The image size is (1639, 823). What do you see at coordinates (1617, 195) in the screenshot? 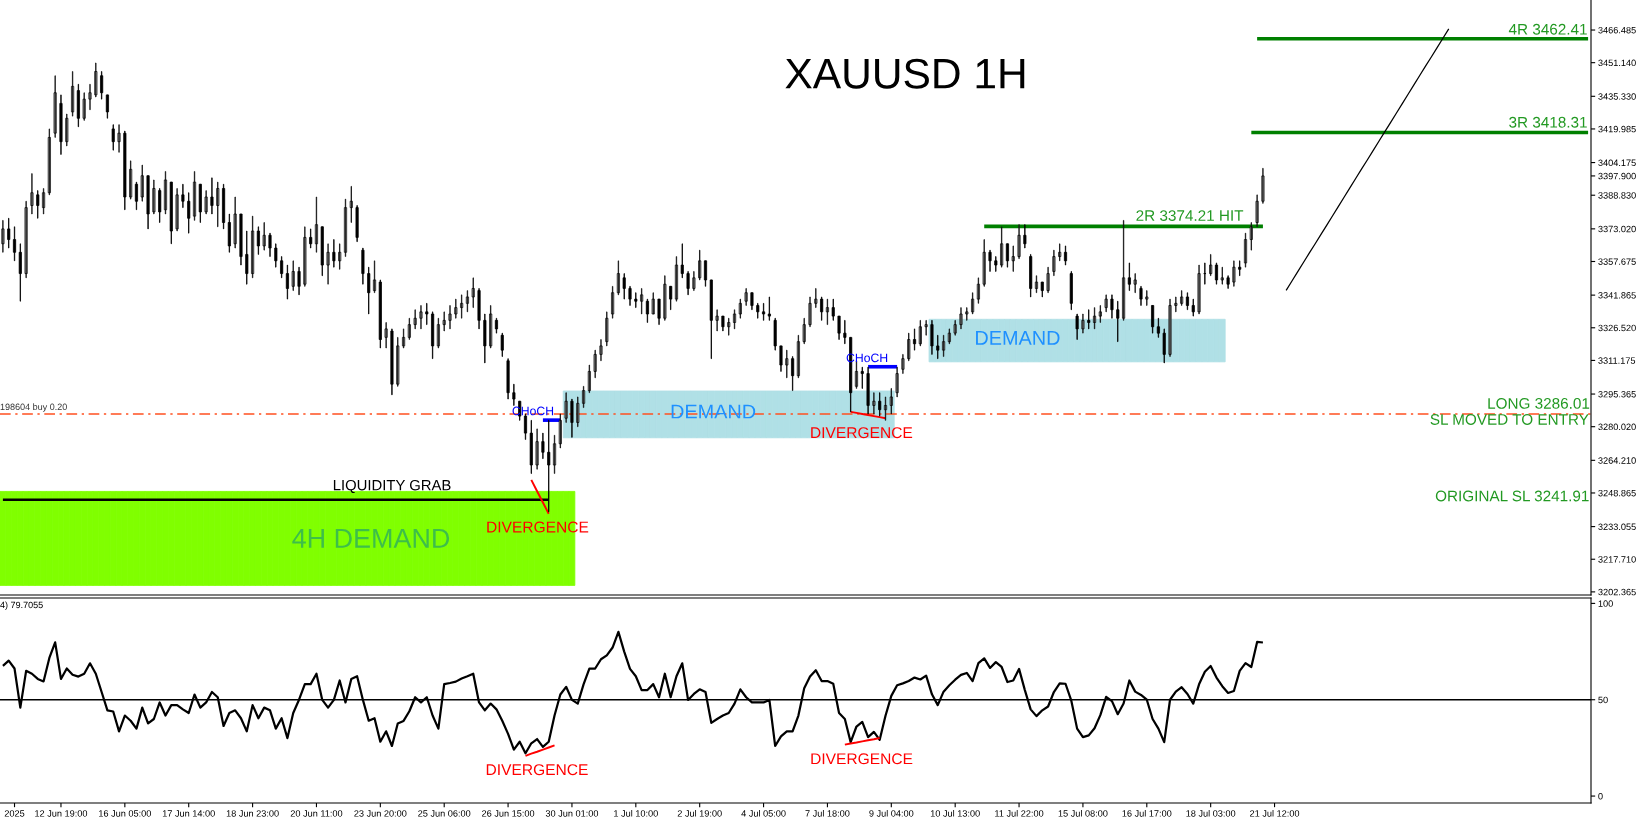
I see `y-tick-label: 3388.830` at bounding box center [1617, 195].